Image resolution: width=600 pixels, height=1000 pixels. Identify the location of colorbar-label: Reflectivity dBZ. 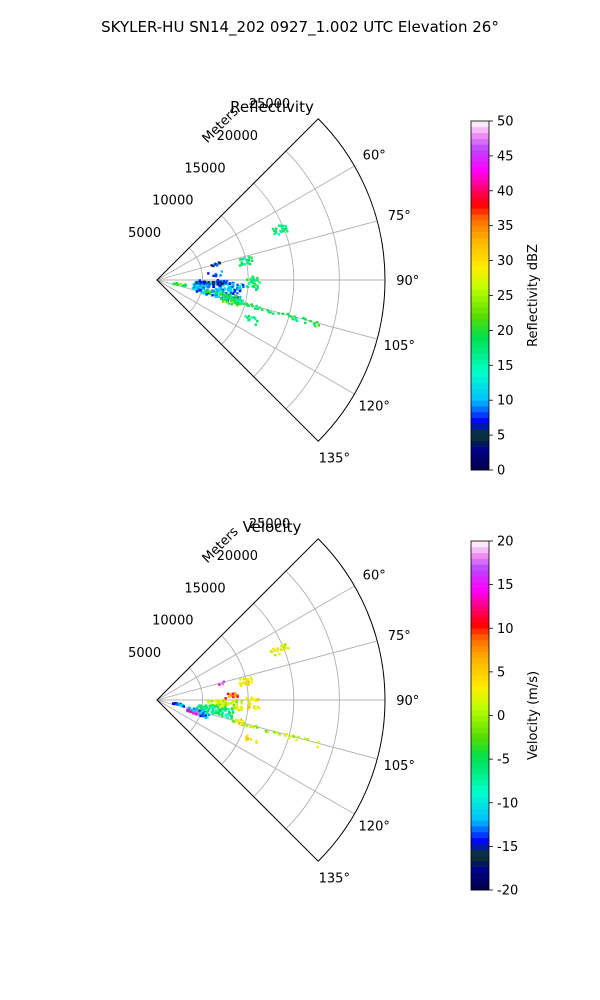
(533, 295).